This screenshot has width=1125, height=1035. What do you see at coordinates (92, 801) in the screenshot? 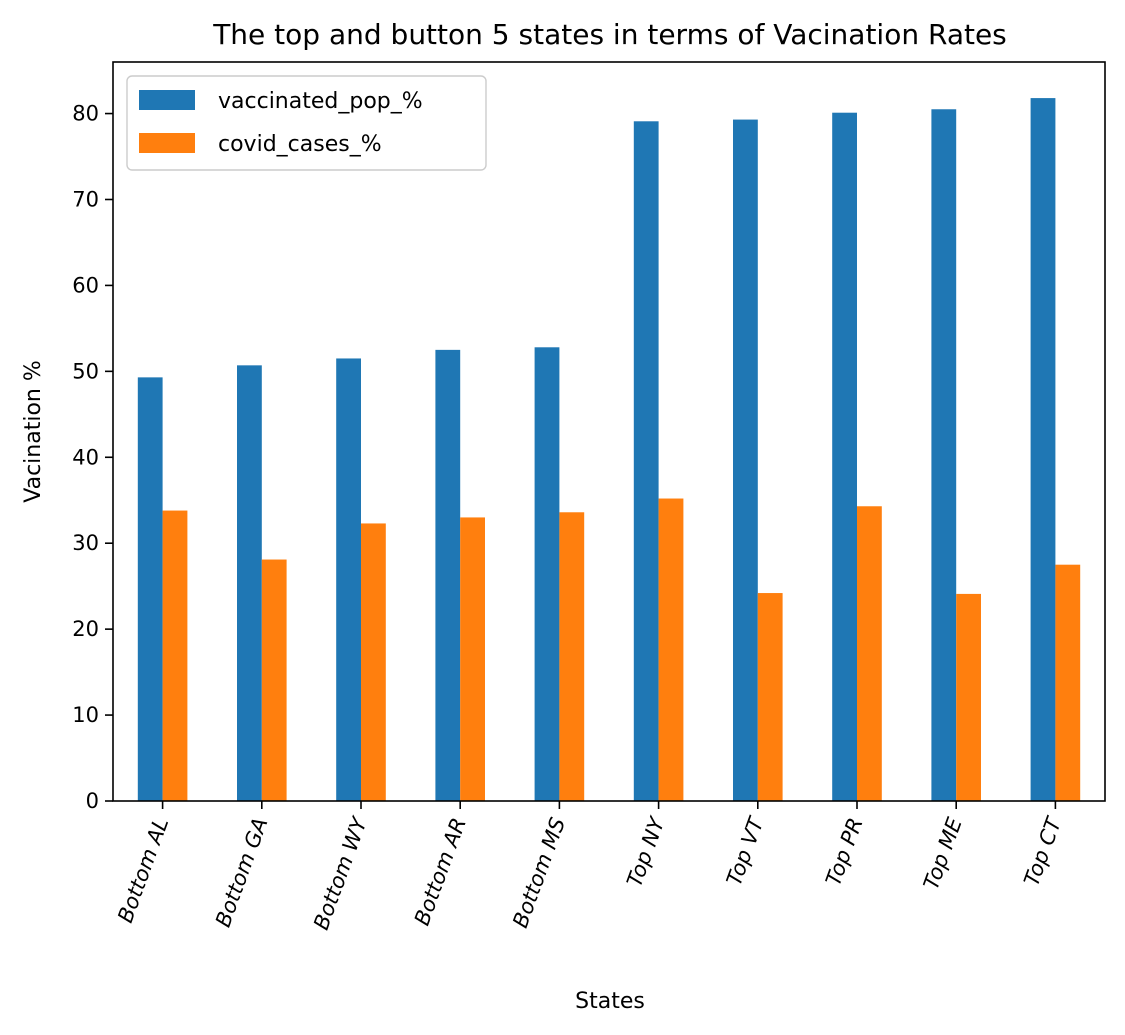
I see `y-tick-label-0: 0` at bounding box center [92, 801].